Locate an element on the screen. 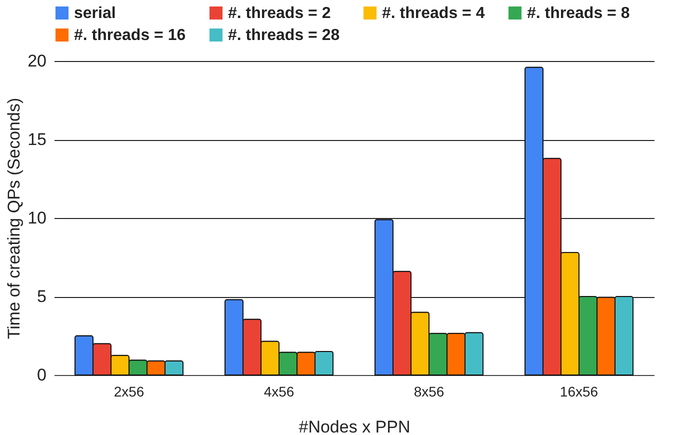 Image resolution: width=700 pixels, height=435 pixels. x-tick-label: 8x56 is located at coordinates (429, 392).